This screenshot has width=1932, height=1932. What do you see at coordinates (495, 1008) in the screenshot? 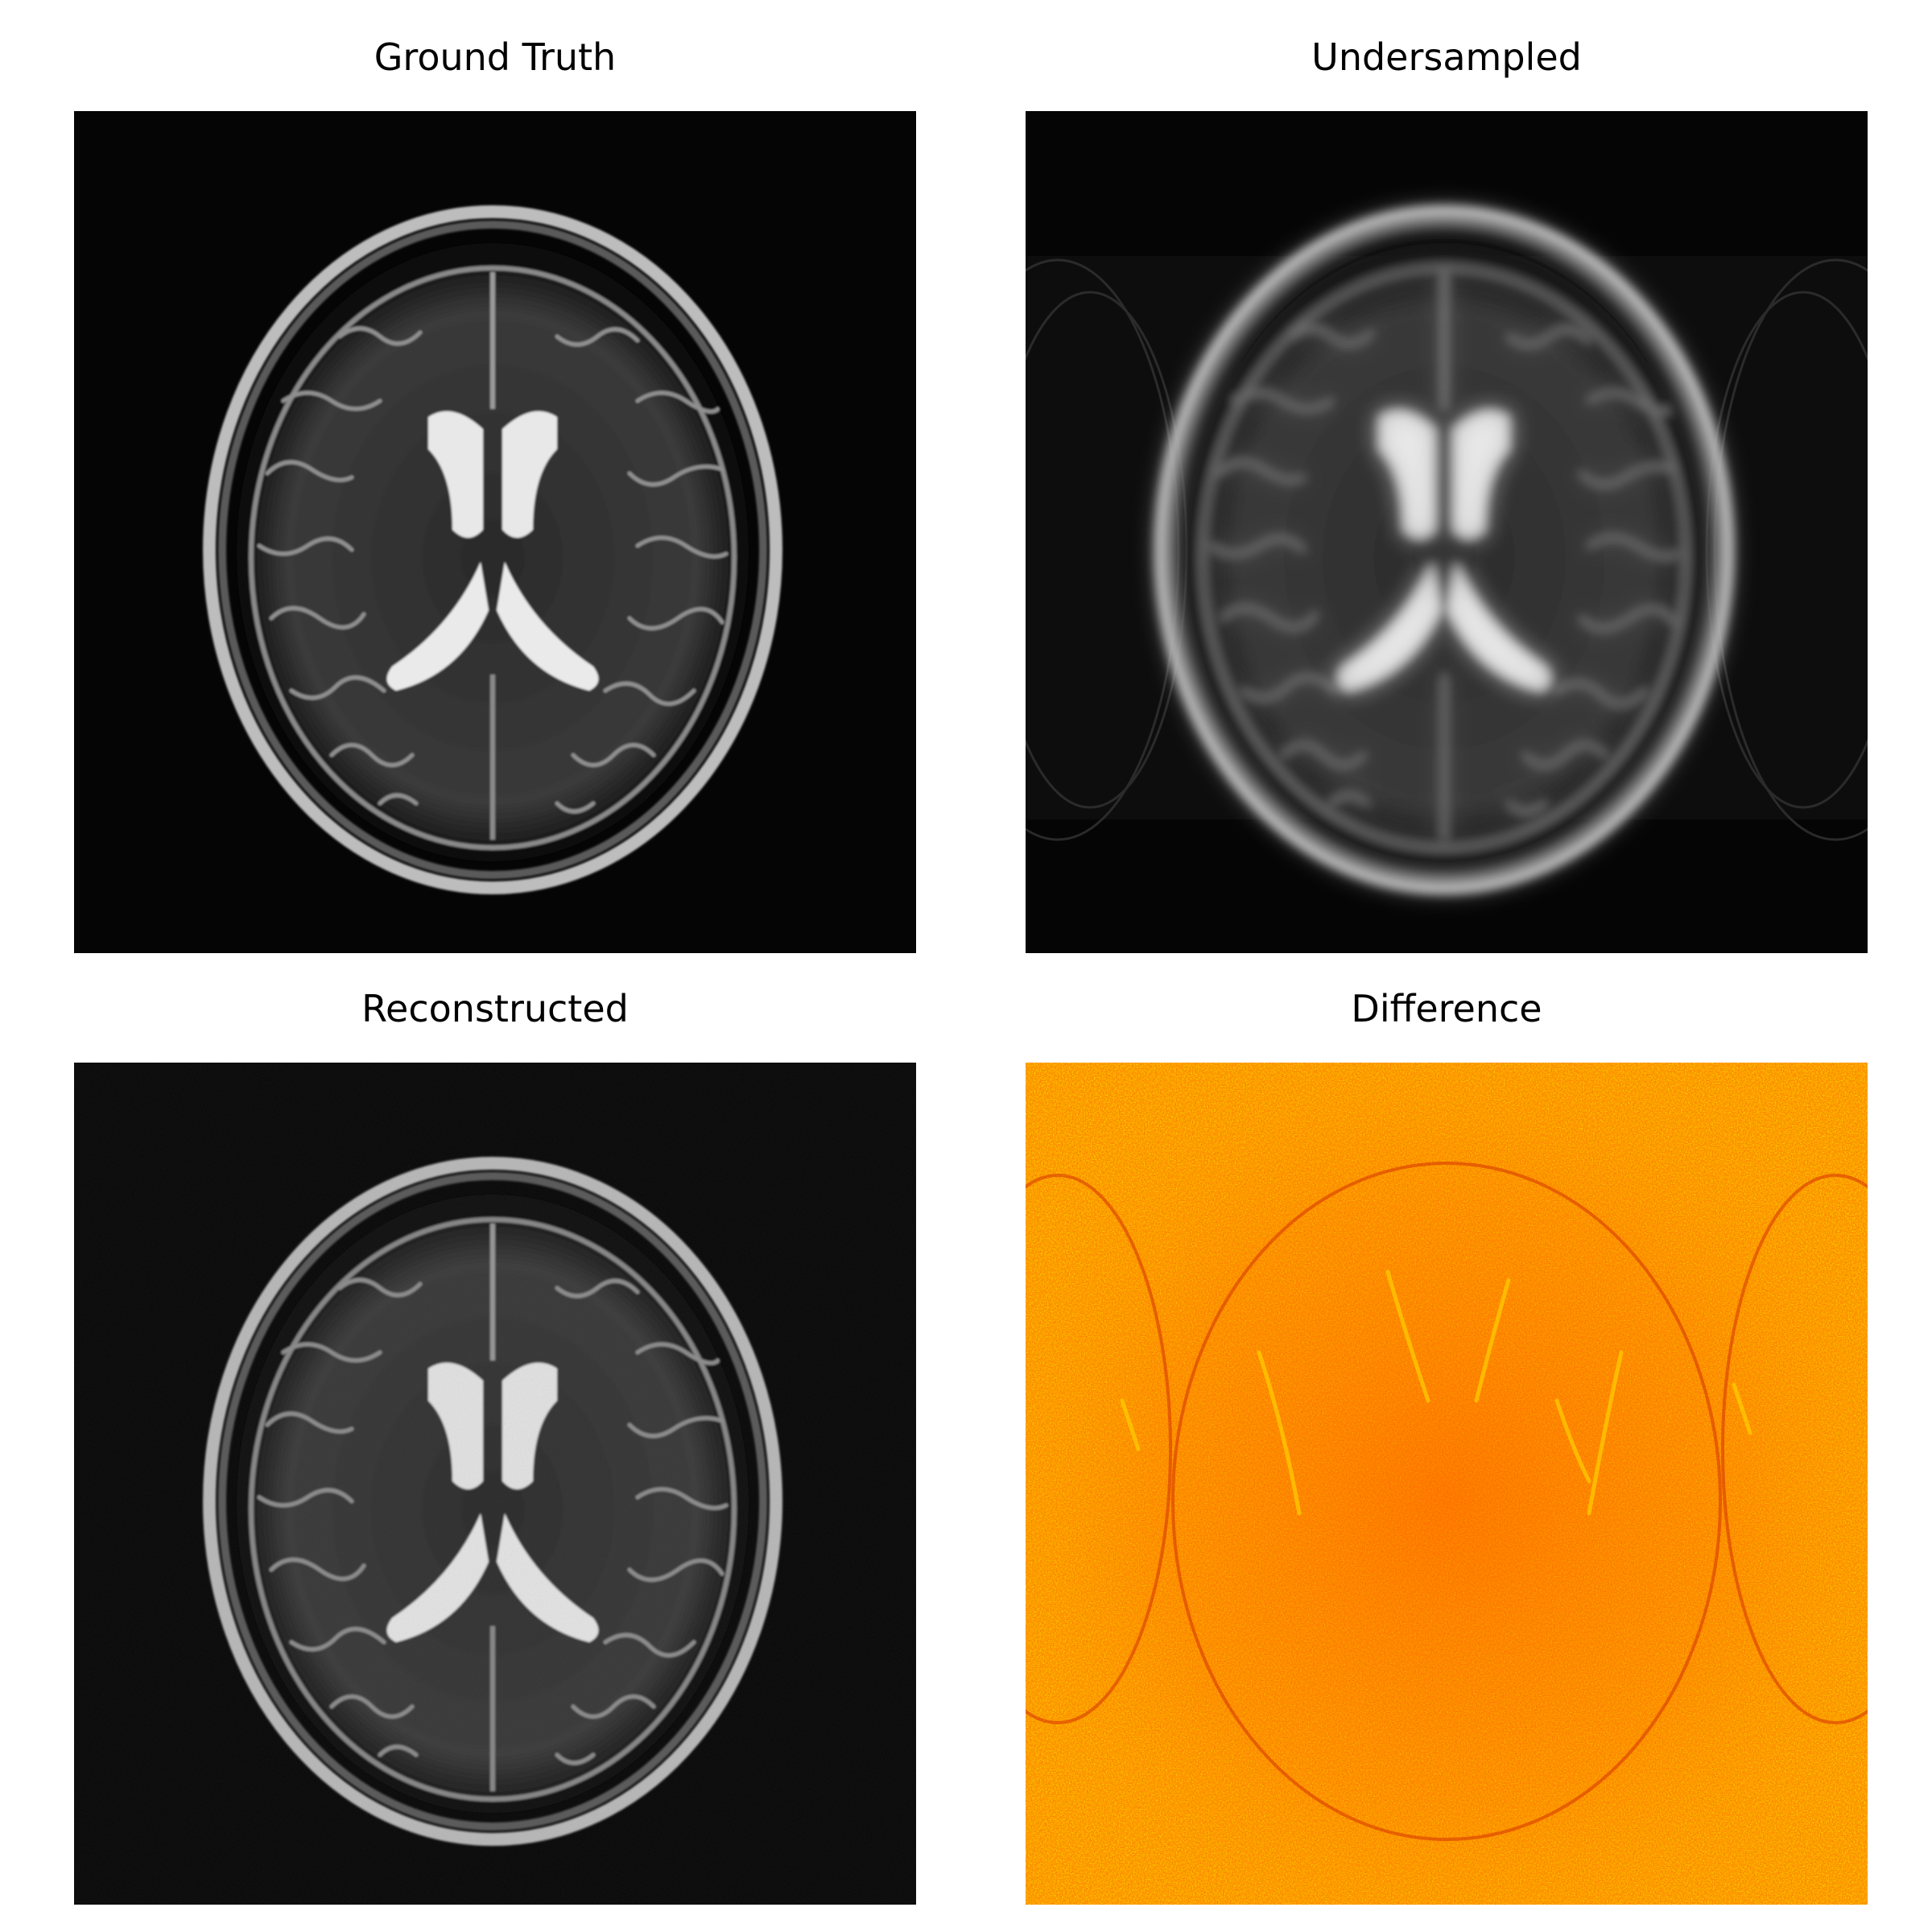
I see `reconstructed-title: Reconstructed` at bounding box center [495, 1008].